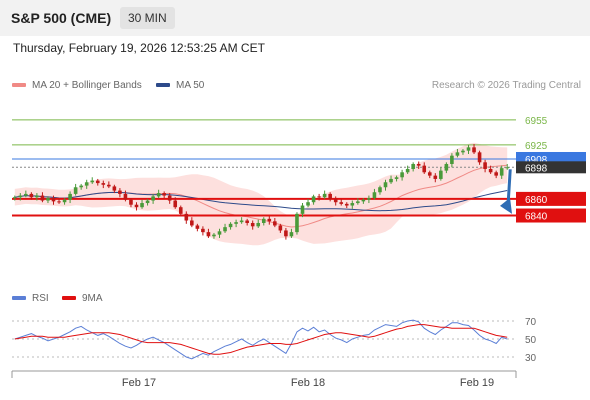 The width and height of the screenshot is (590, 400). What do you see at coordinates (87, 85) in the screenshot?
I see `bollinger-label: MA 20 + Bollinger Bands` at bounding box center [87, 85].